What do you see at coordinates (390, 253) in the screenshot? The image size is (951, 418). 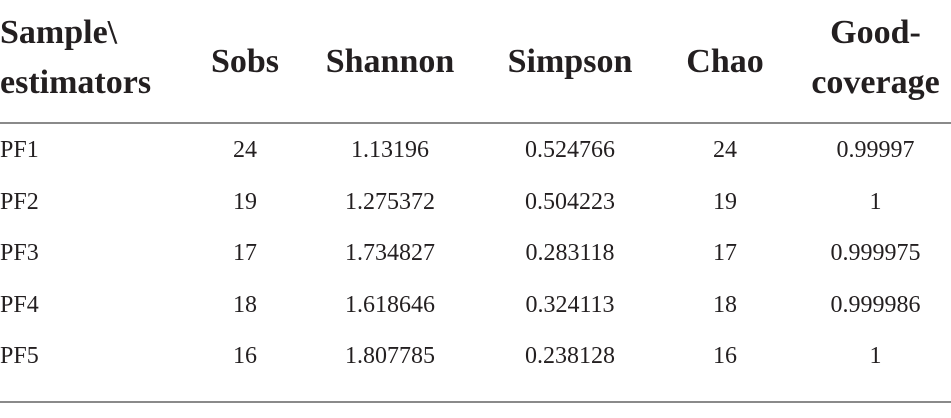 I see `table-cell: 1.734827` at bounding box center [390, 253].